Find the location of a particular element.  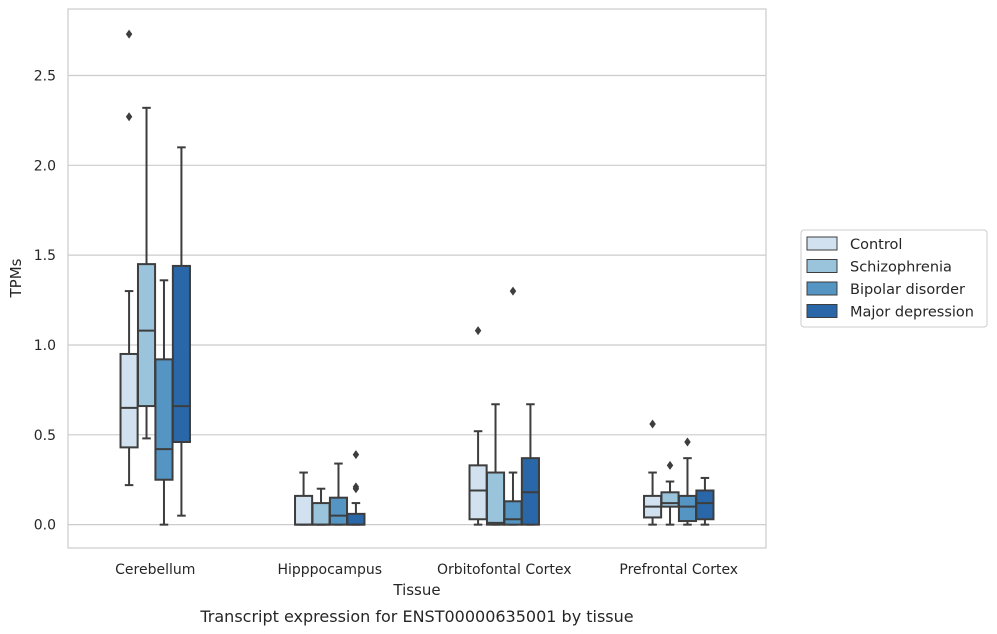

y-tick-label: 2.0 is located at coordinates (45, 166).